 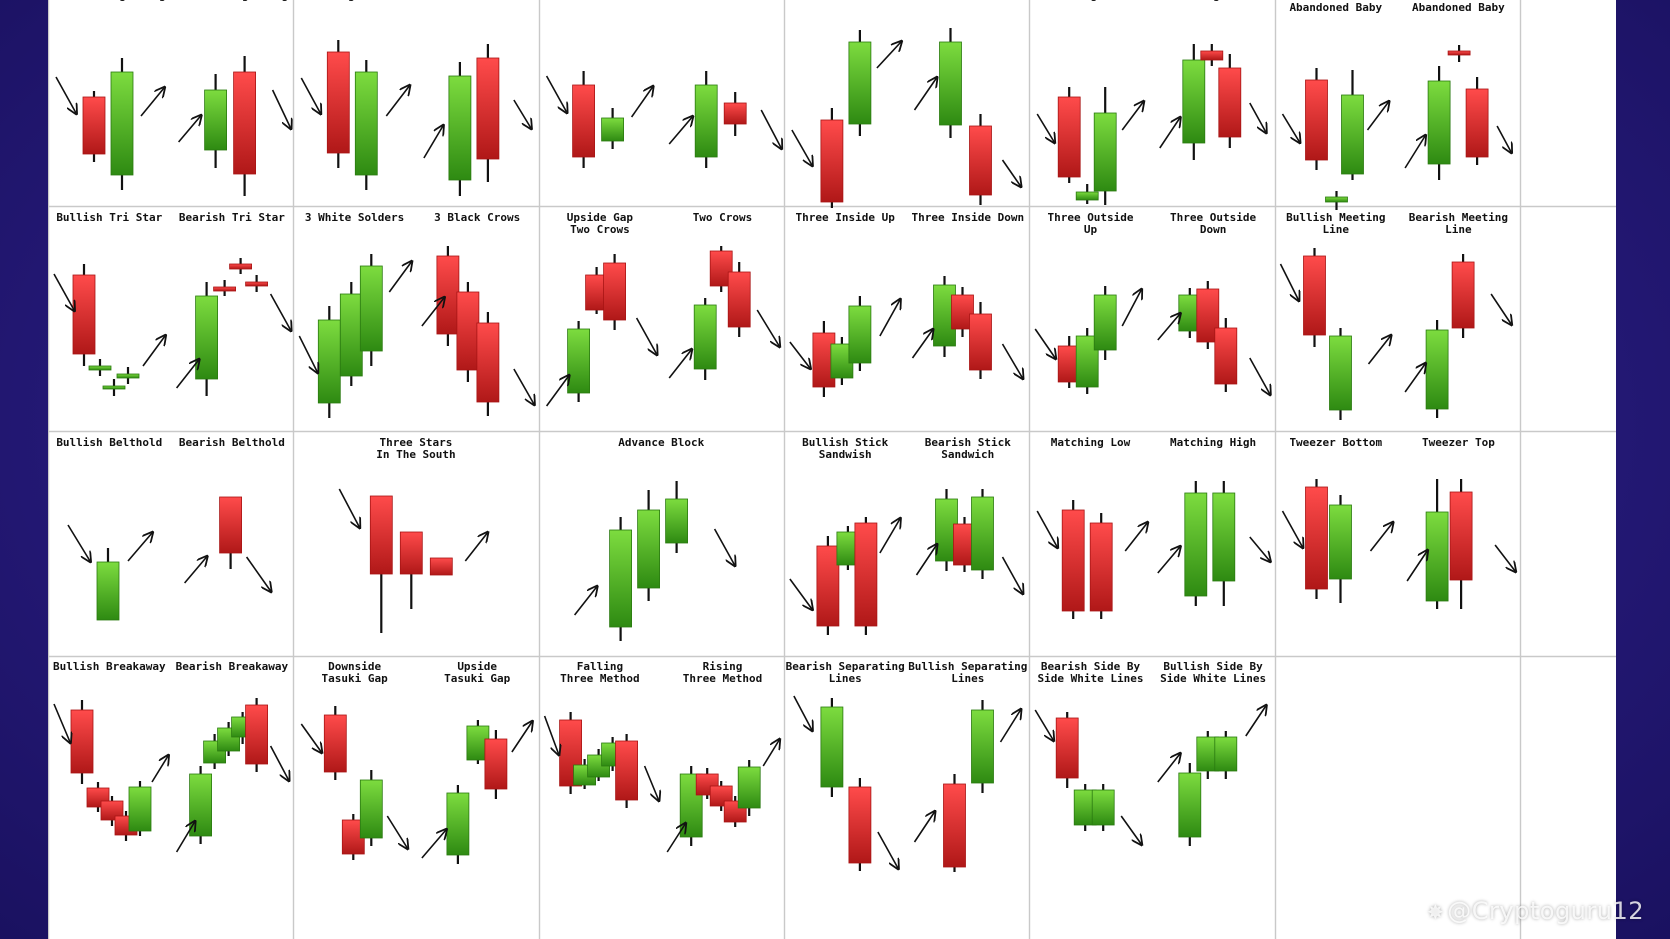 What do you see at coordinates (232, 666) in the screenshot?
I see `pattern-label-bearish-breakaway: Bearish Breakaway` at bounding box center [232, 666].